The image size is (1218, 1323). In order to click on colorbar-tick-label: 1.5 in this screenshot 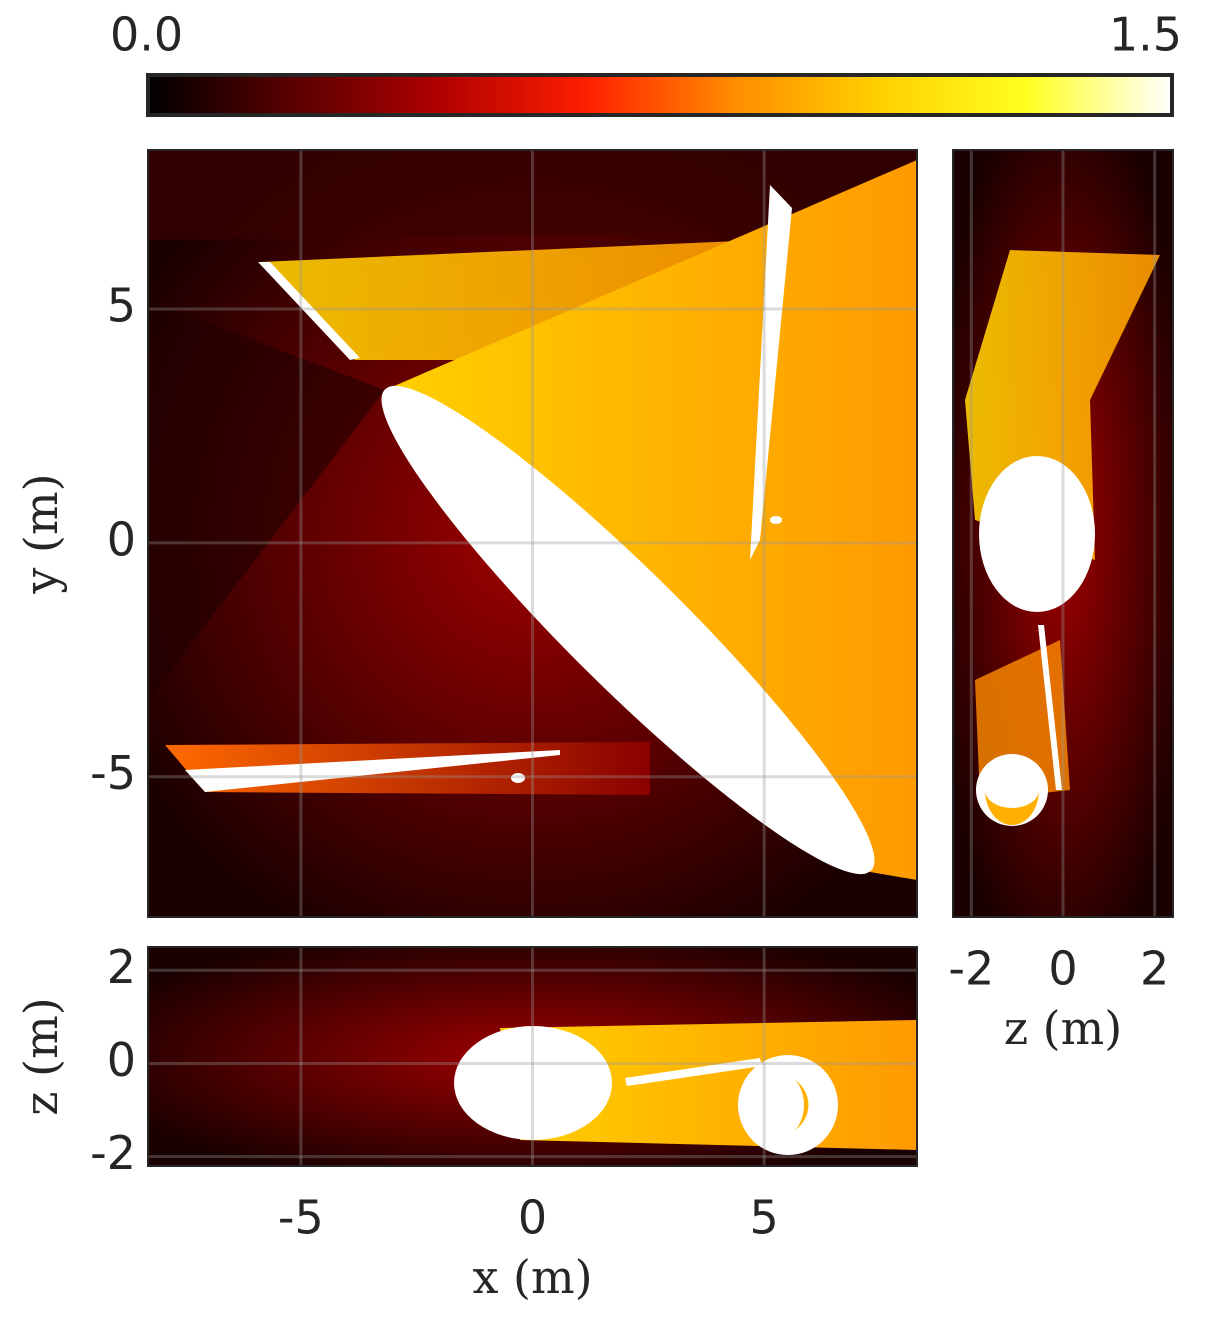, I will do `click(1145, 35)`.